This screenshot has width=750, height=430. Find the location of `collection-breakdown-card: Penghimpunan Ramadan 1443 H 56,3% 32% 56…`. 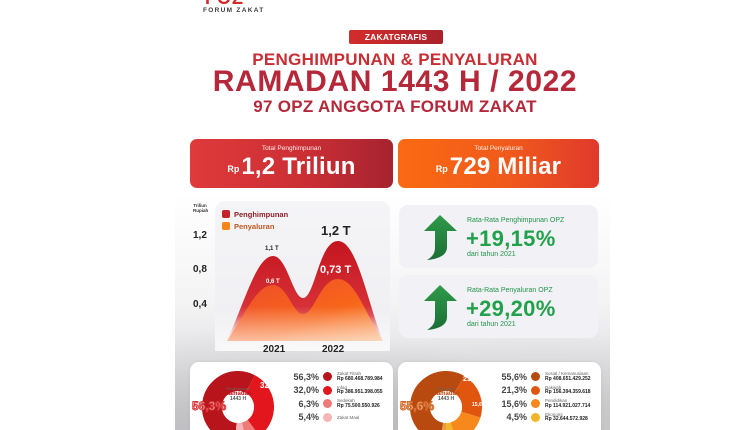

collection-breakdown-card: Penghimpunan Ramadan 1443 H 56,3% 32% 56… is located at coordinates (291, 396).